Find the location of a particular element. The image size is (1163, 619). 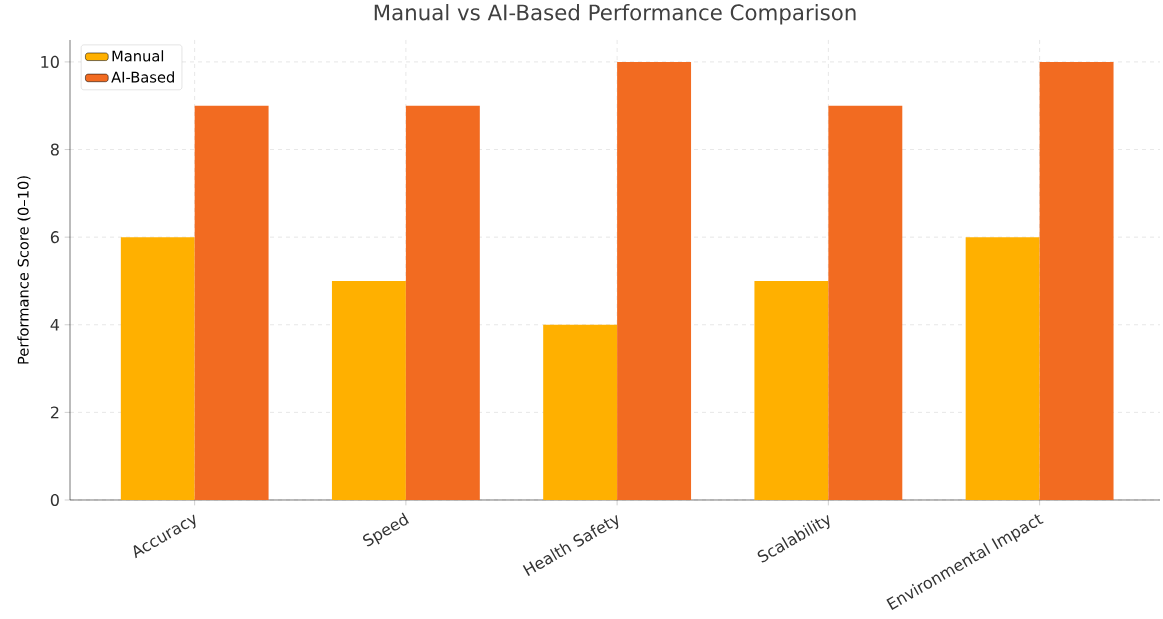

y-tick-label: 4 is located at coordinates (55, 324).